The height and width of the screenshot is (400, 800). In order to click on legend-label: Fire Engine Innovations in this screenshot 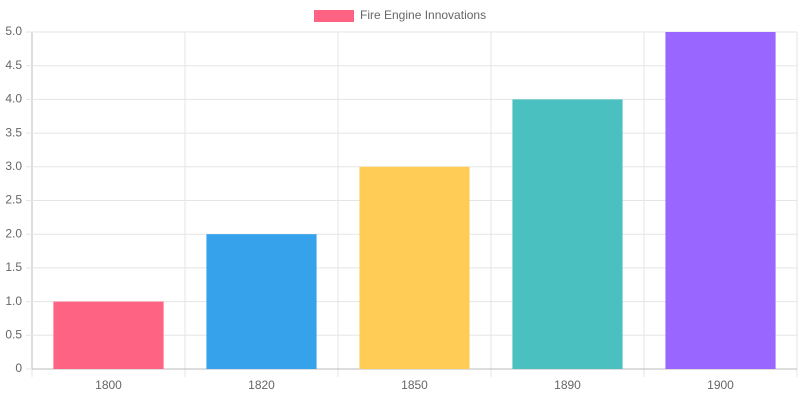, I will do `click(423, 15)`.